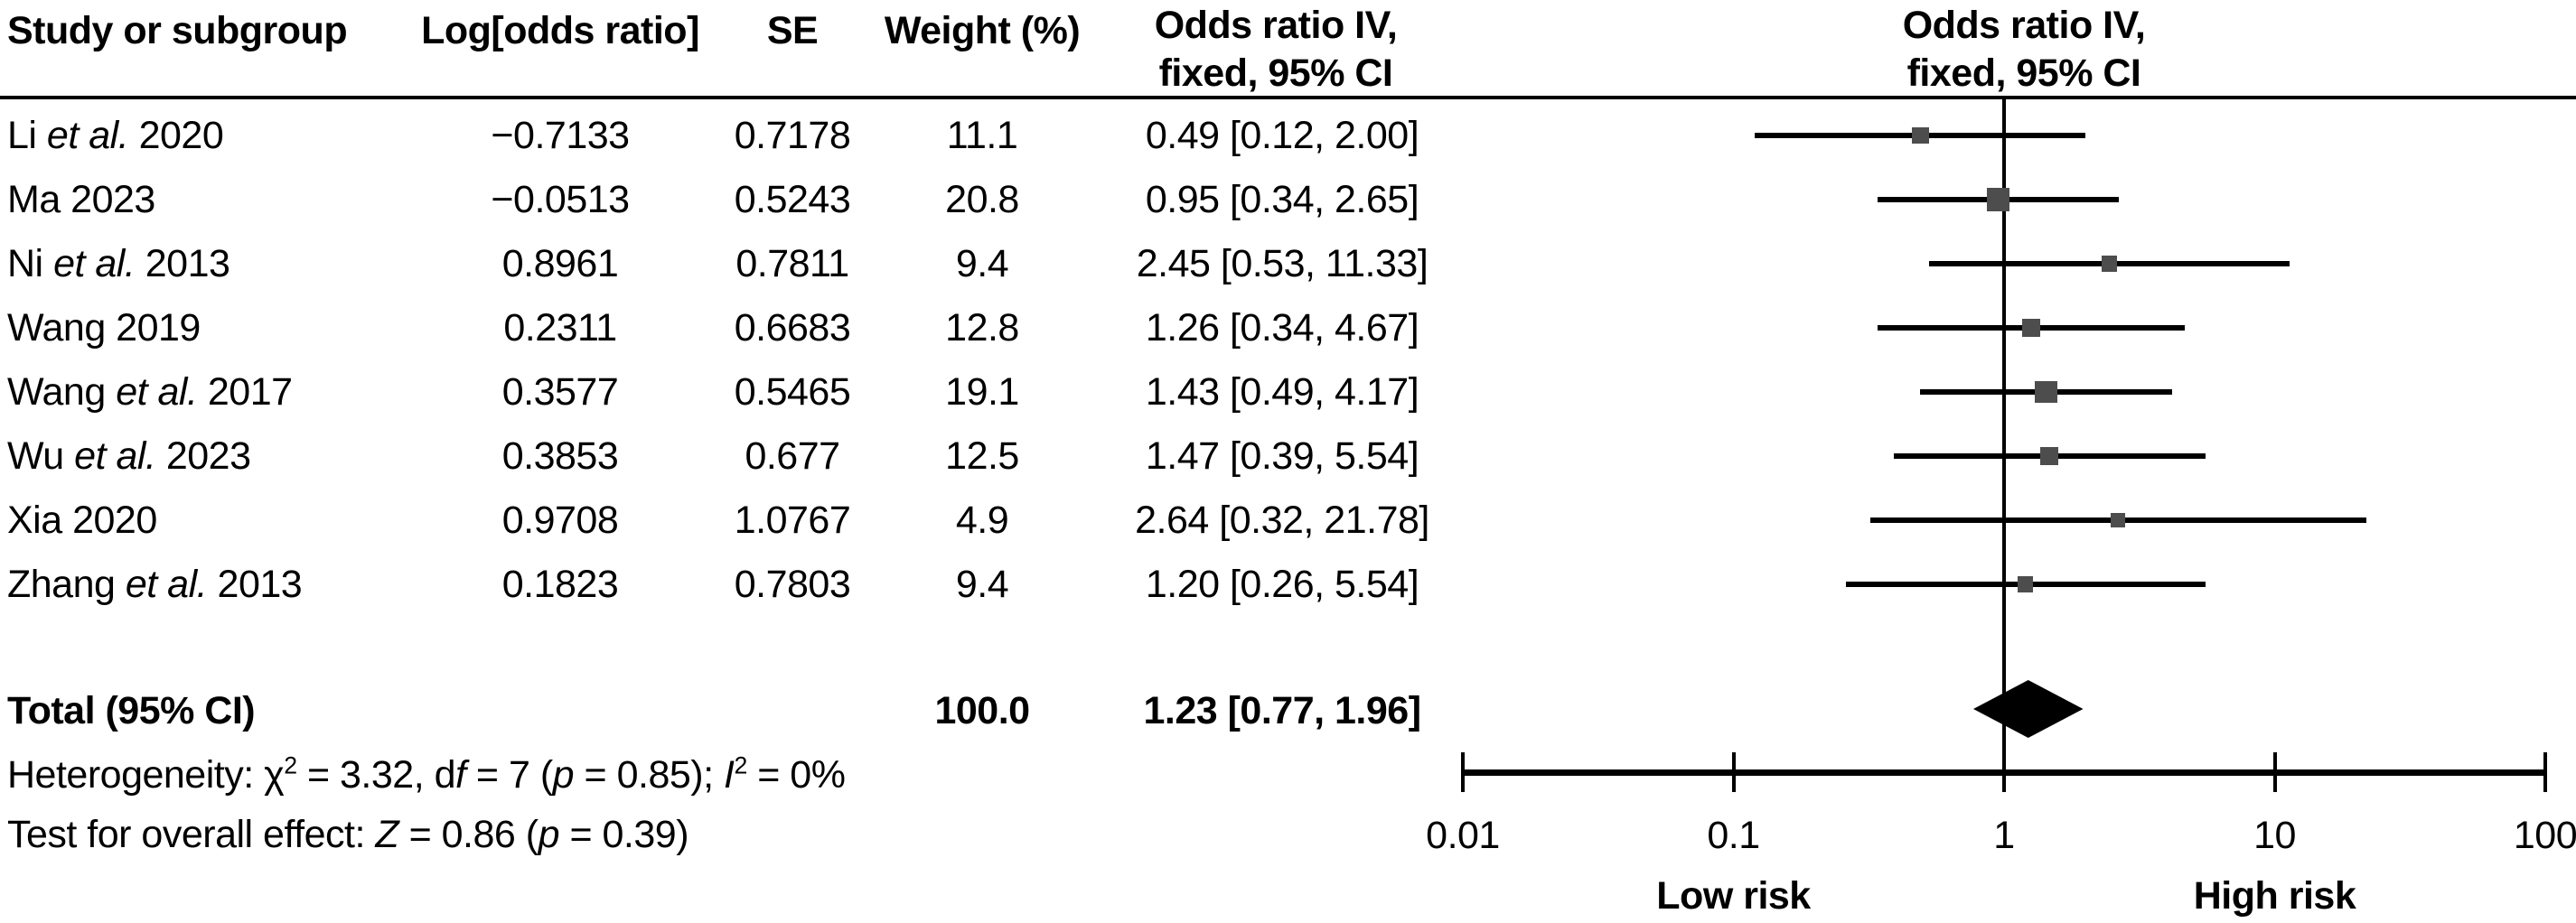  Describe the element at coordinates (982, 710) in the screenshot. I see `total-row-weight: 100.0` at that location.